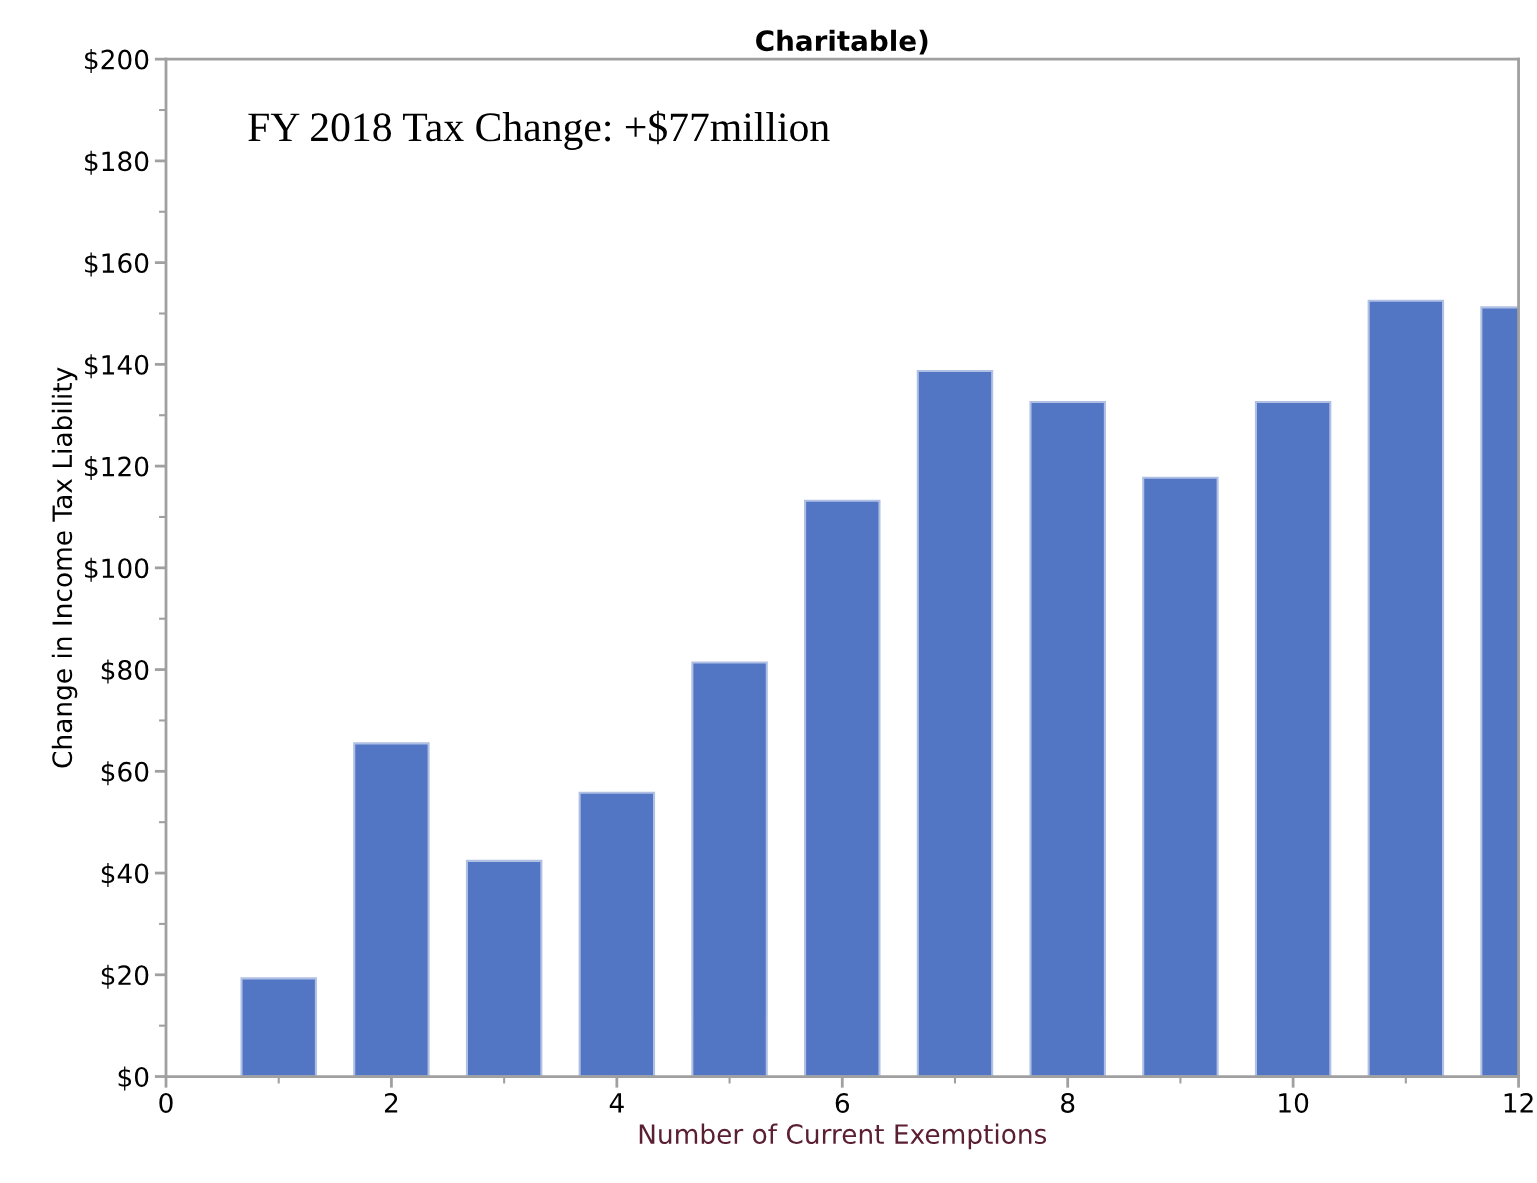 The image size is (1537, 1183). Describe the element at coordinates (125, 875) in the screenshot. I see `y-tick-label: $40` at that location.